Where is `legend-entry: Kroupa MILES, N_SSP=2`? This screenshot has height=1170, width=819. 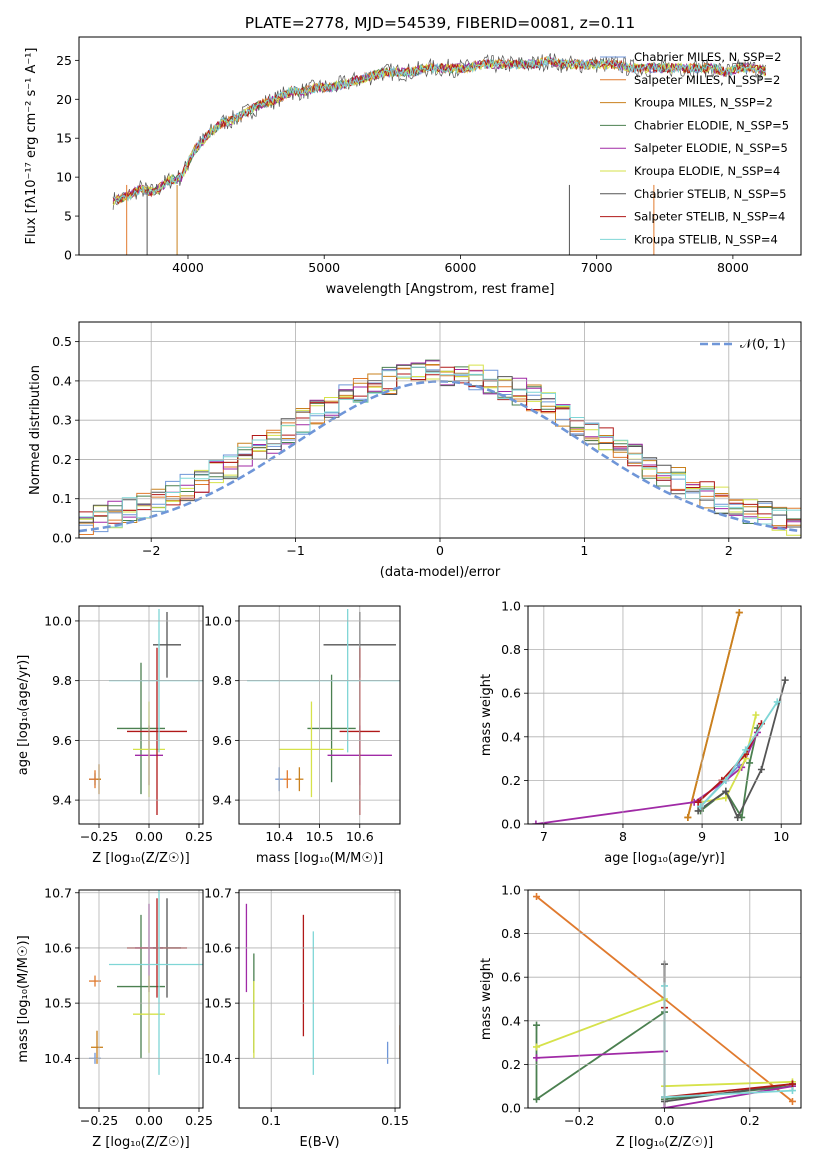
legend-entry: Kroupa MILES, N_SSP=2 is located at coordinates (703, 103).